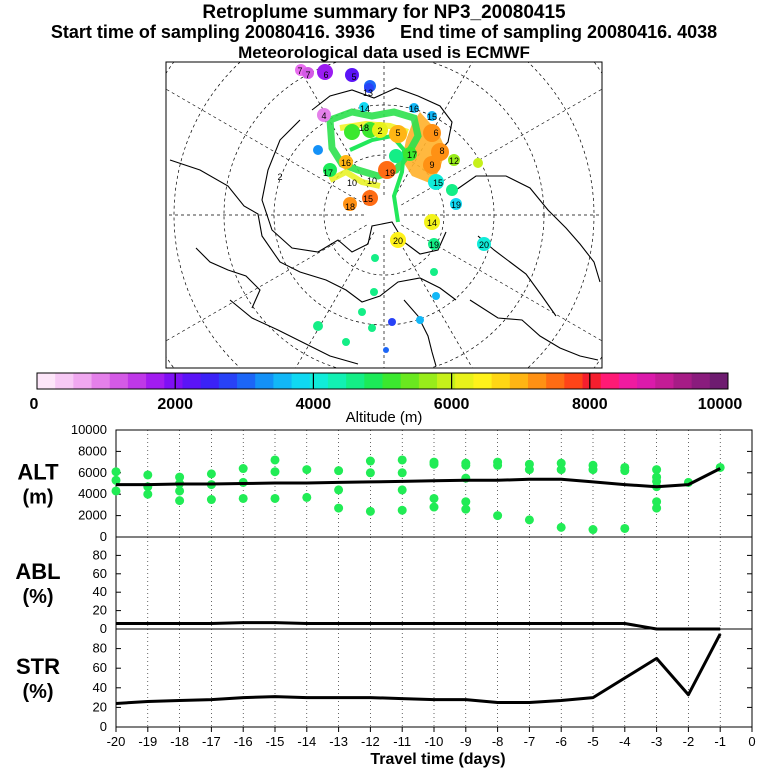 This screenshot has height=768, width=768. I want to click on latitude-circle, so click(384, 215).